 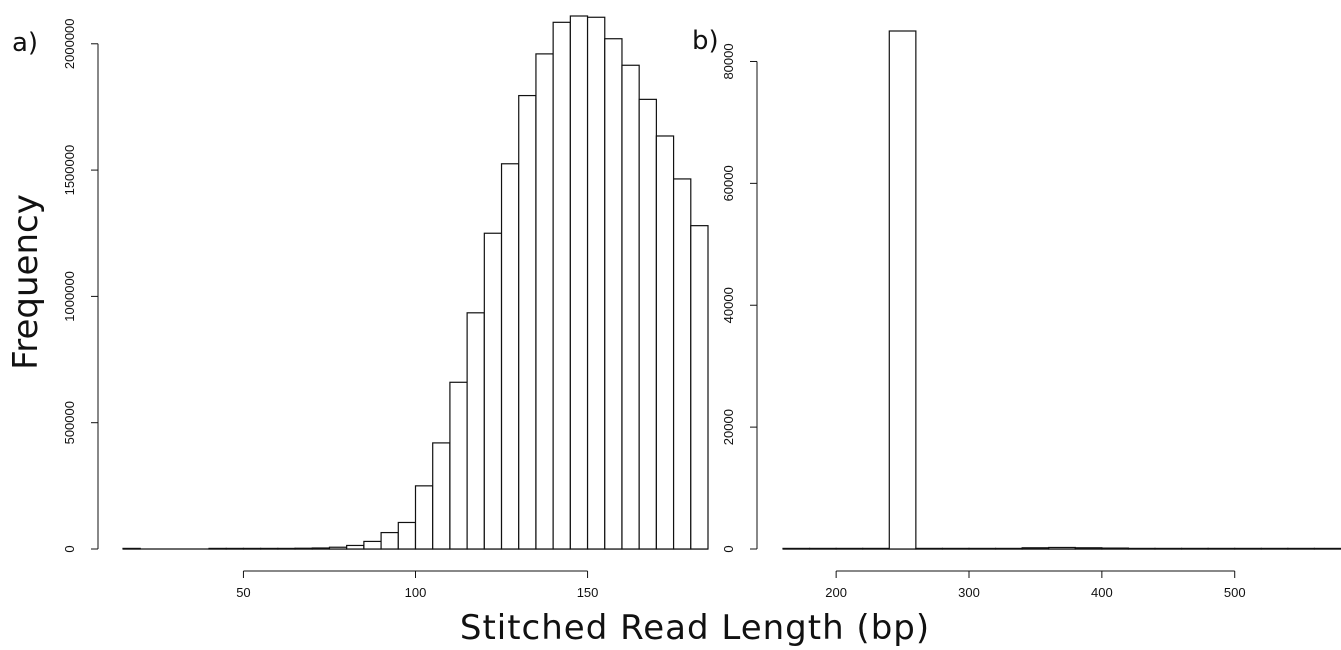 What do you see at coordinates (243, 592) in the screenshot?
I see `a-x-tick-label: 50` at bounding box center [243, 592].